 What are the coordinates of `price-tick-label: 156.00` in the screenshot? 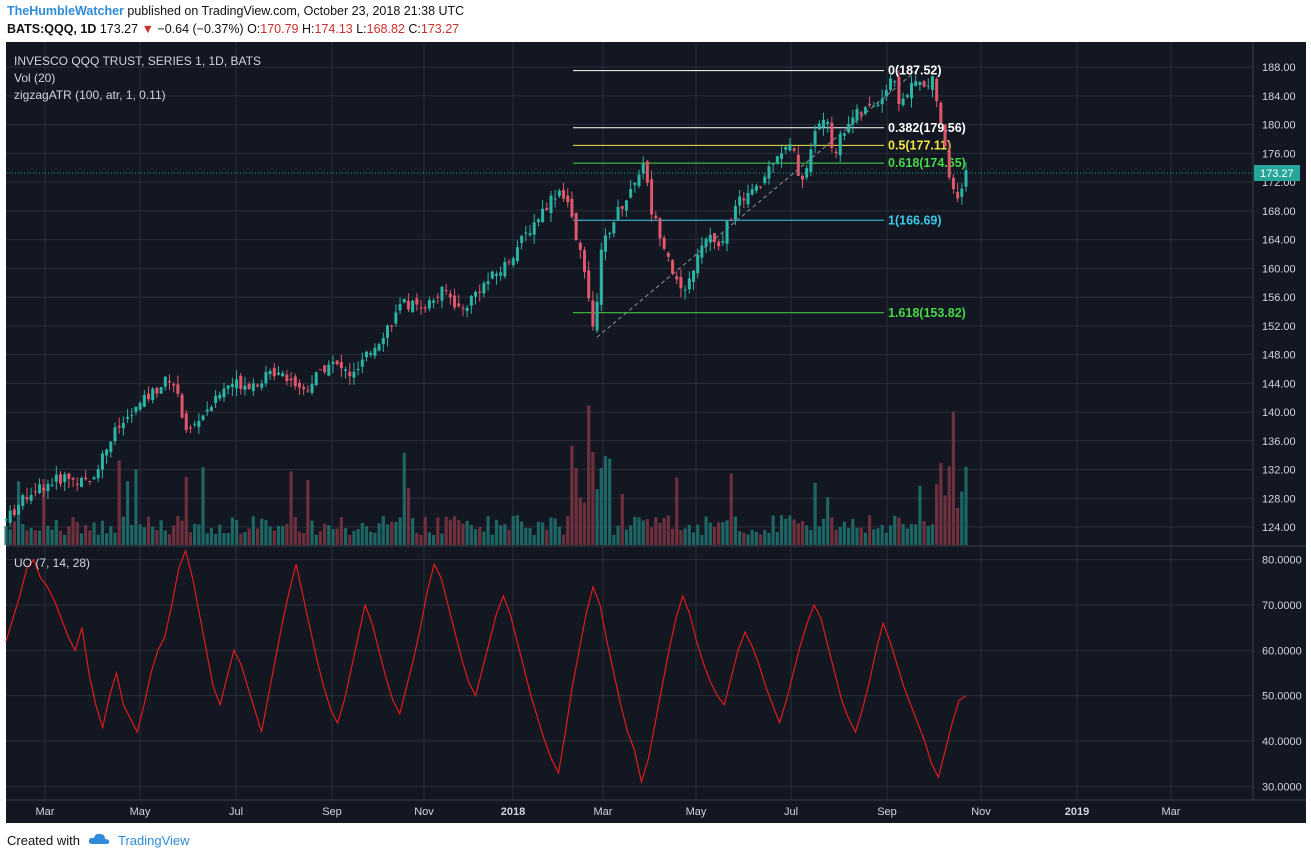 It's located at (1279, 298).